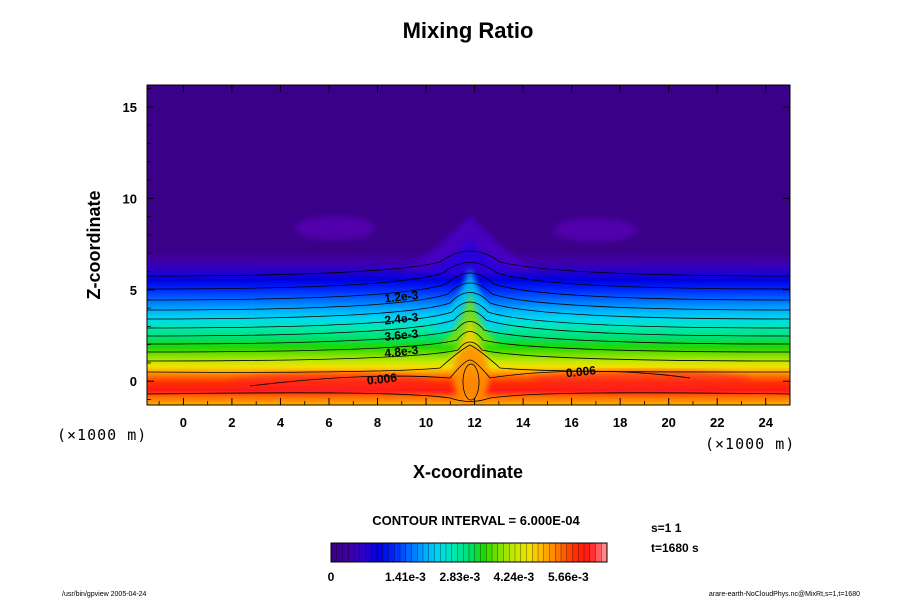 This screenshot has width=900, height=600. Describe the element at coordinates (750, 444) in the screenshot. I see `x-unit-right: (×1000 m)` at that location.